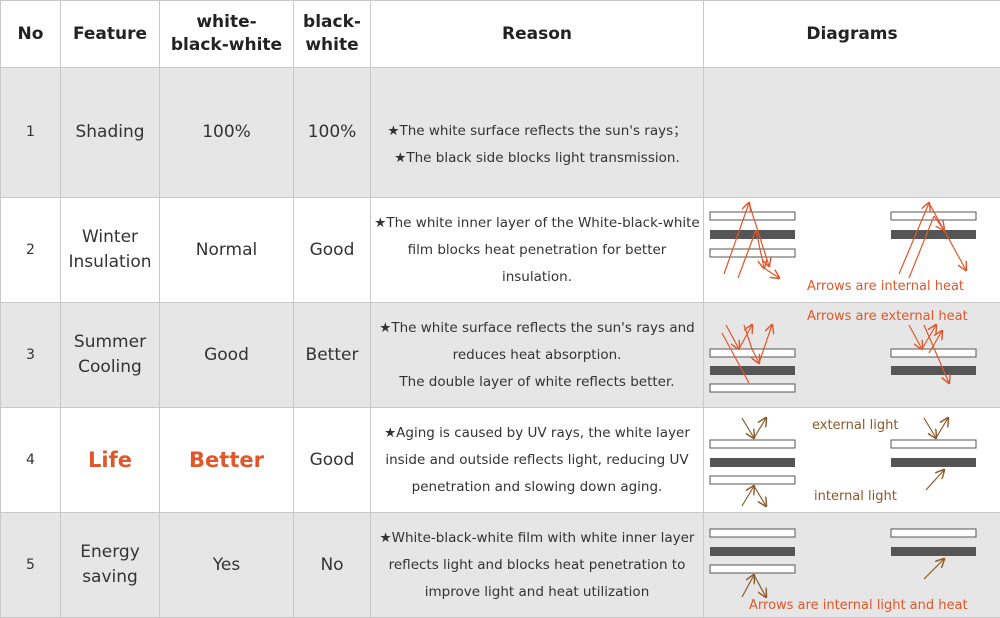  I want to click on header-reason: Reason, so click(537, 34).